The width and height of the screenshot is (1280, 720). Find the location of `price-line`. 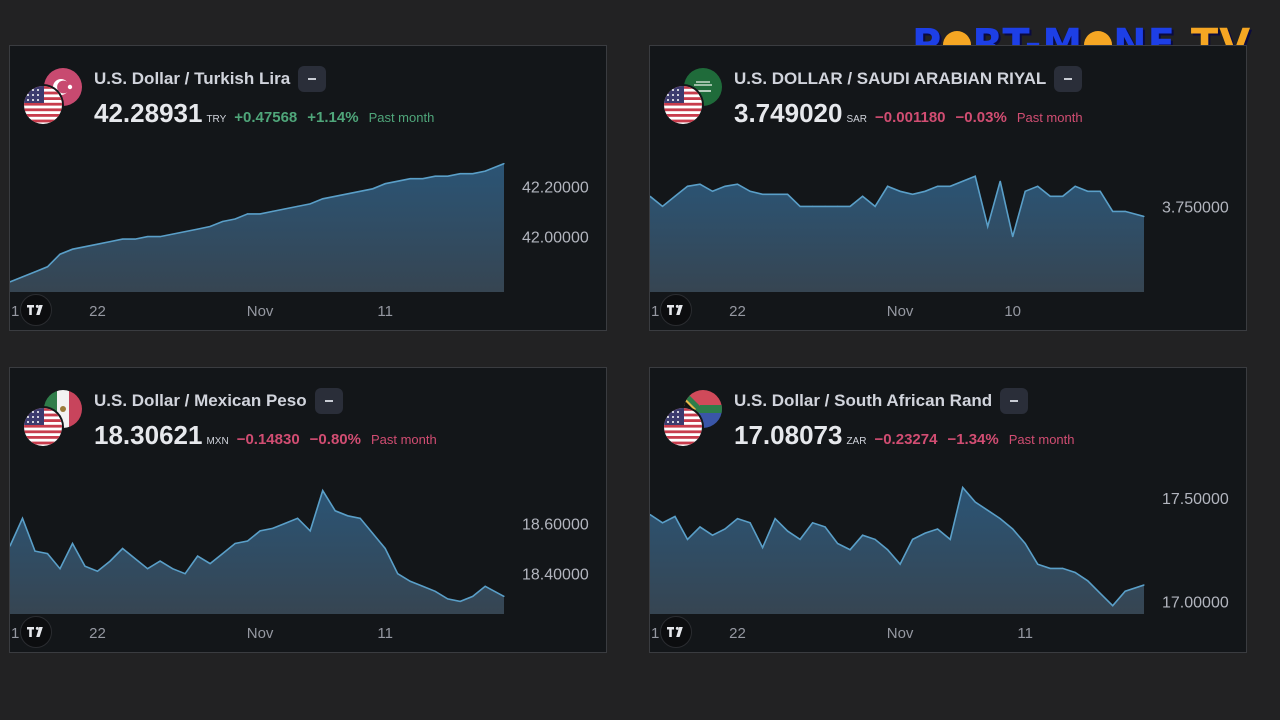

price-line is located at coordinates (257, 222).